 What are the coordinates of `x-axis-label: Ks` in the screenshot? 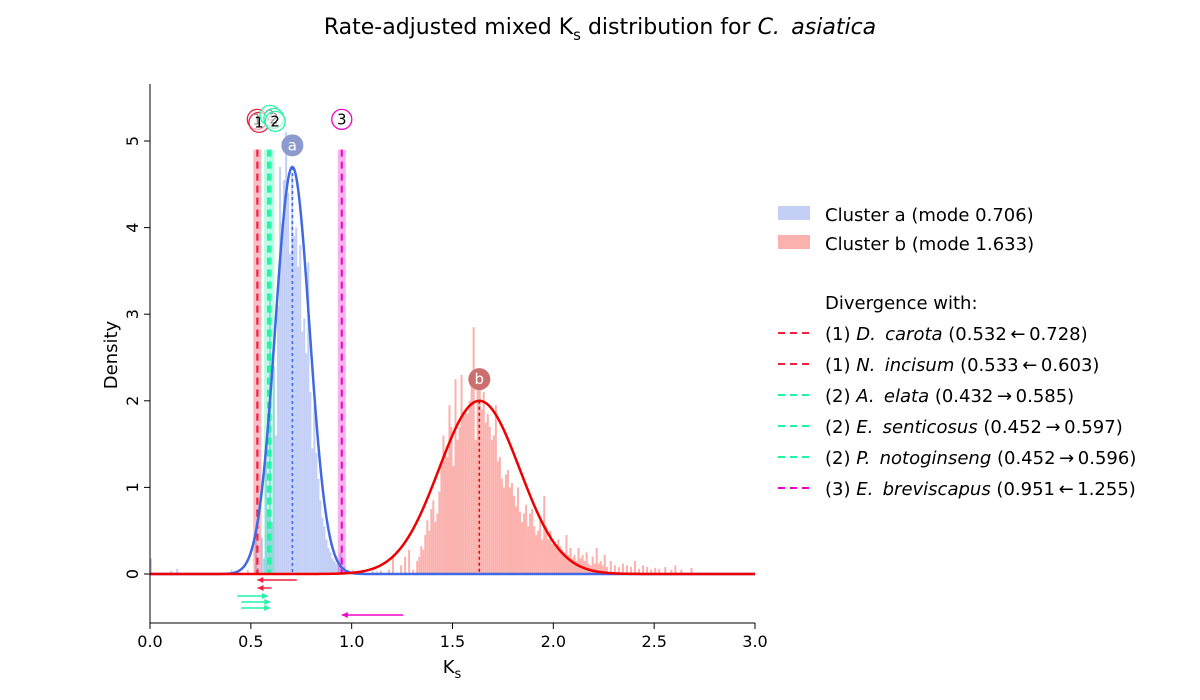 It's located at (452, 669).